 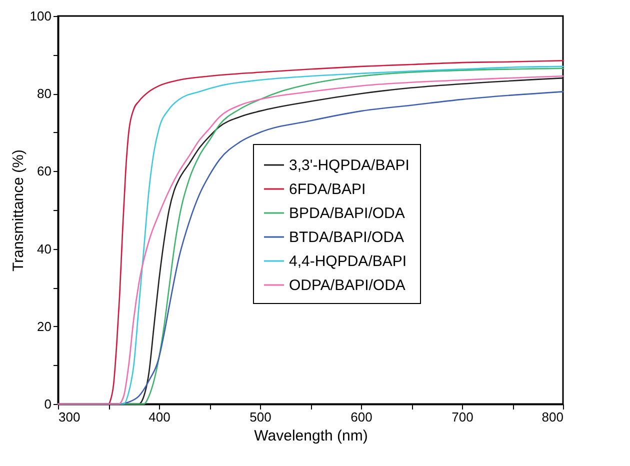 What do you see at coordinates (348, 261) in the screenshot?
I see `legend-label: 4,4-HQPDA/BAPI` at bounding box center [348, 261].